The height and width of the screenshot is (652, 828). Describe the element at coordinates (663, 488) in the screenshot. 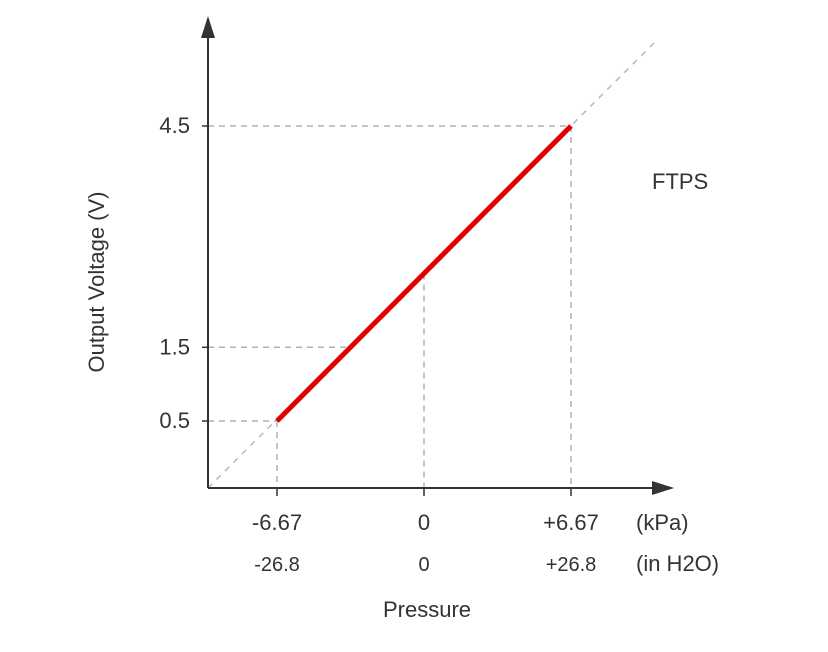

I see `x-axis-arrow-icon` at that location.